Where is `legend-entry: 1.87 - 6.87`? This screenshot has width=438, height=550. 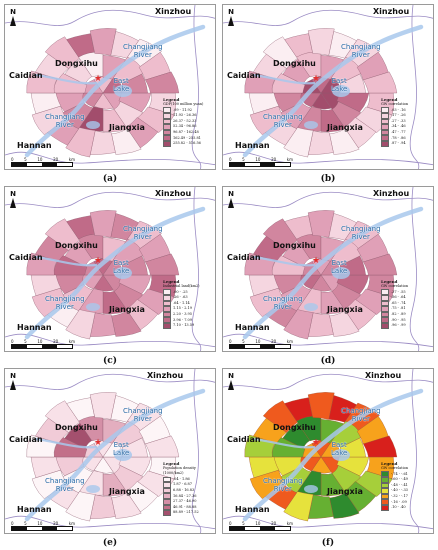
legend-entry: 1.87 - 6.87 is located at coordinates (181, 485).